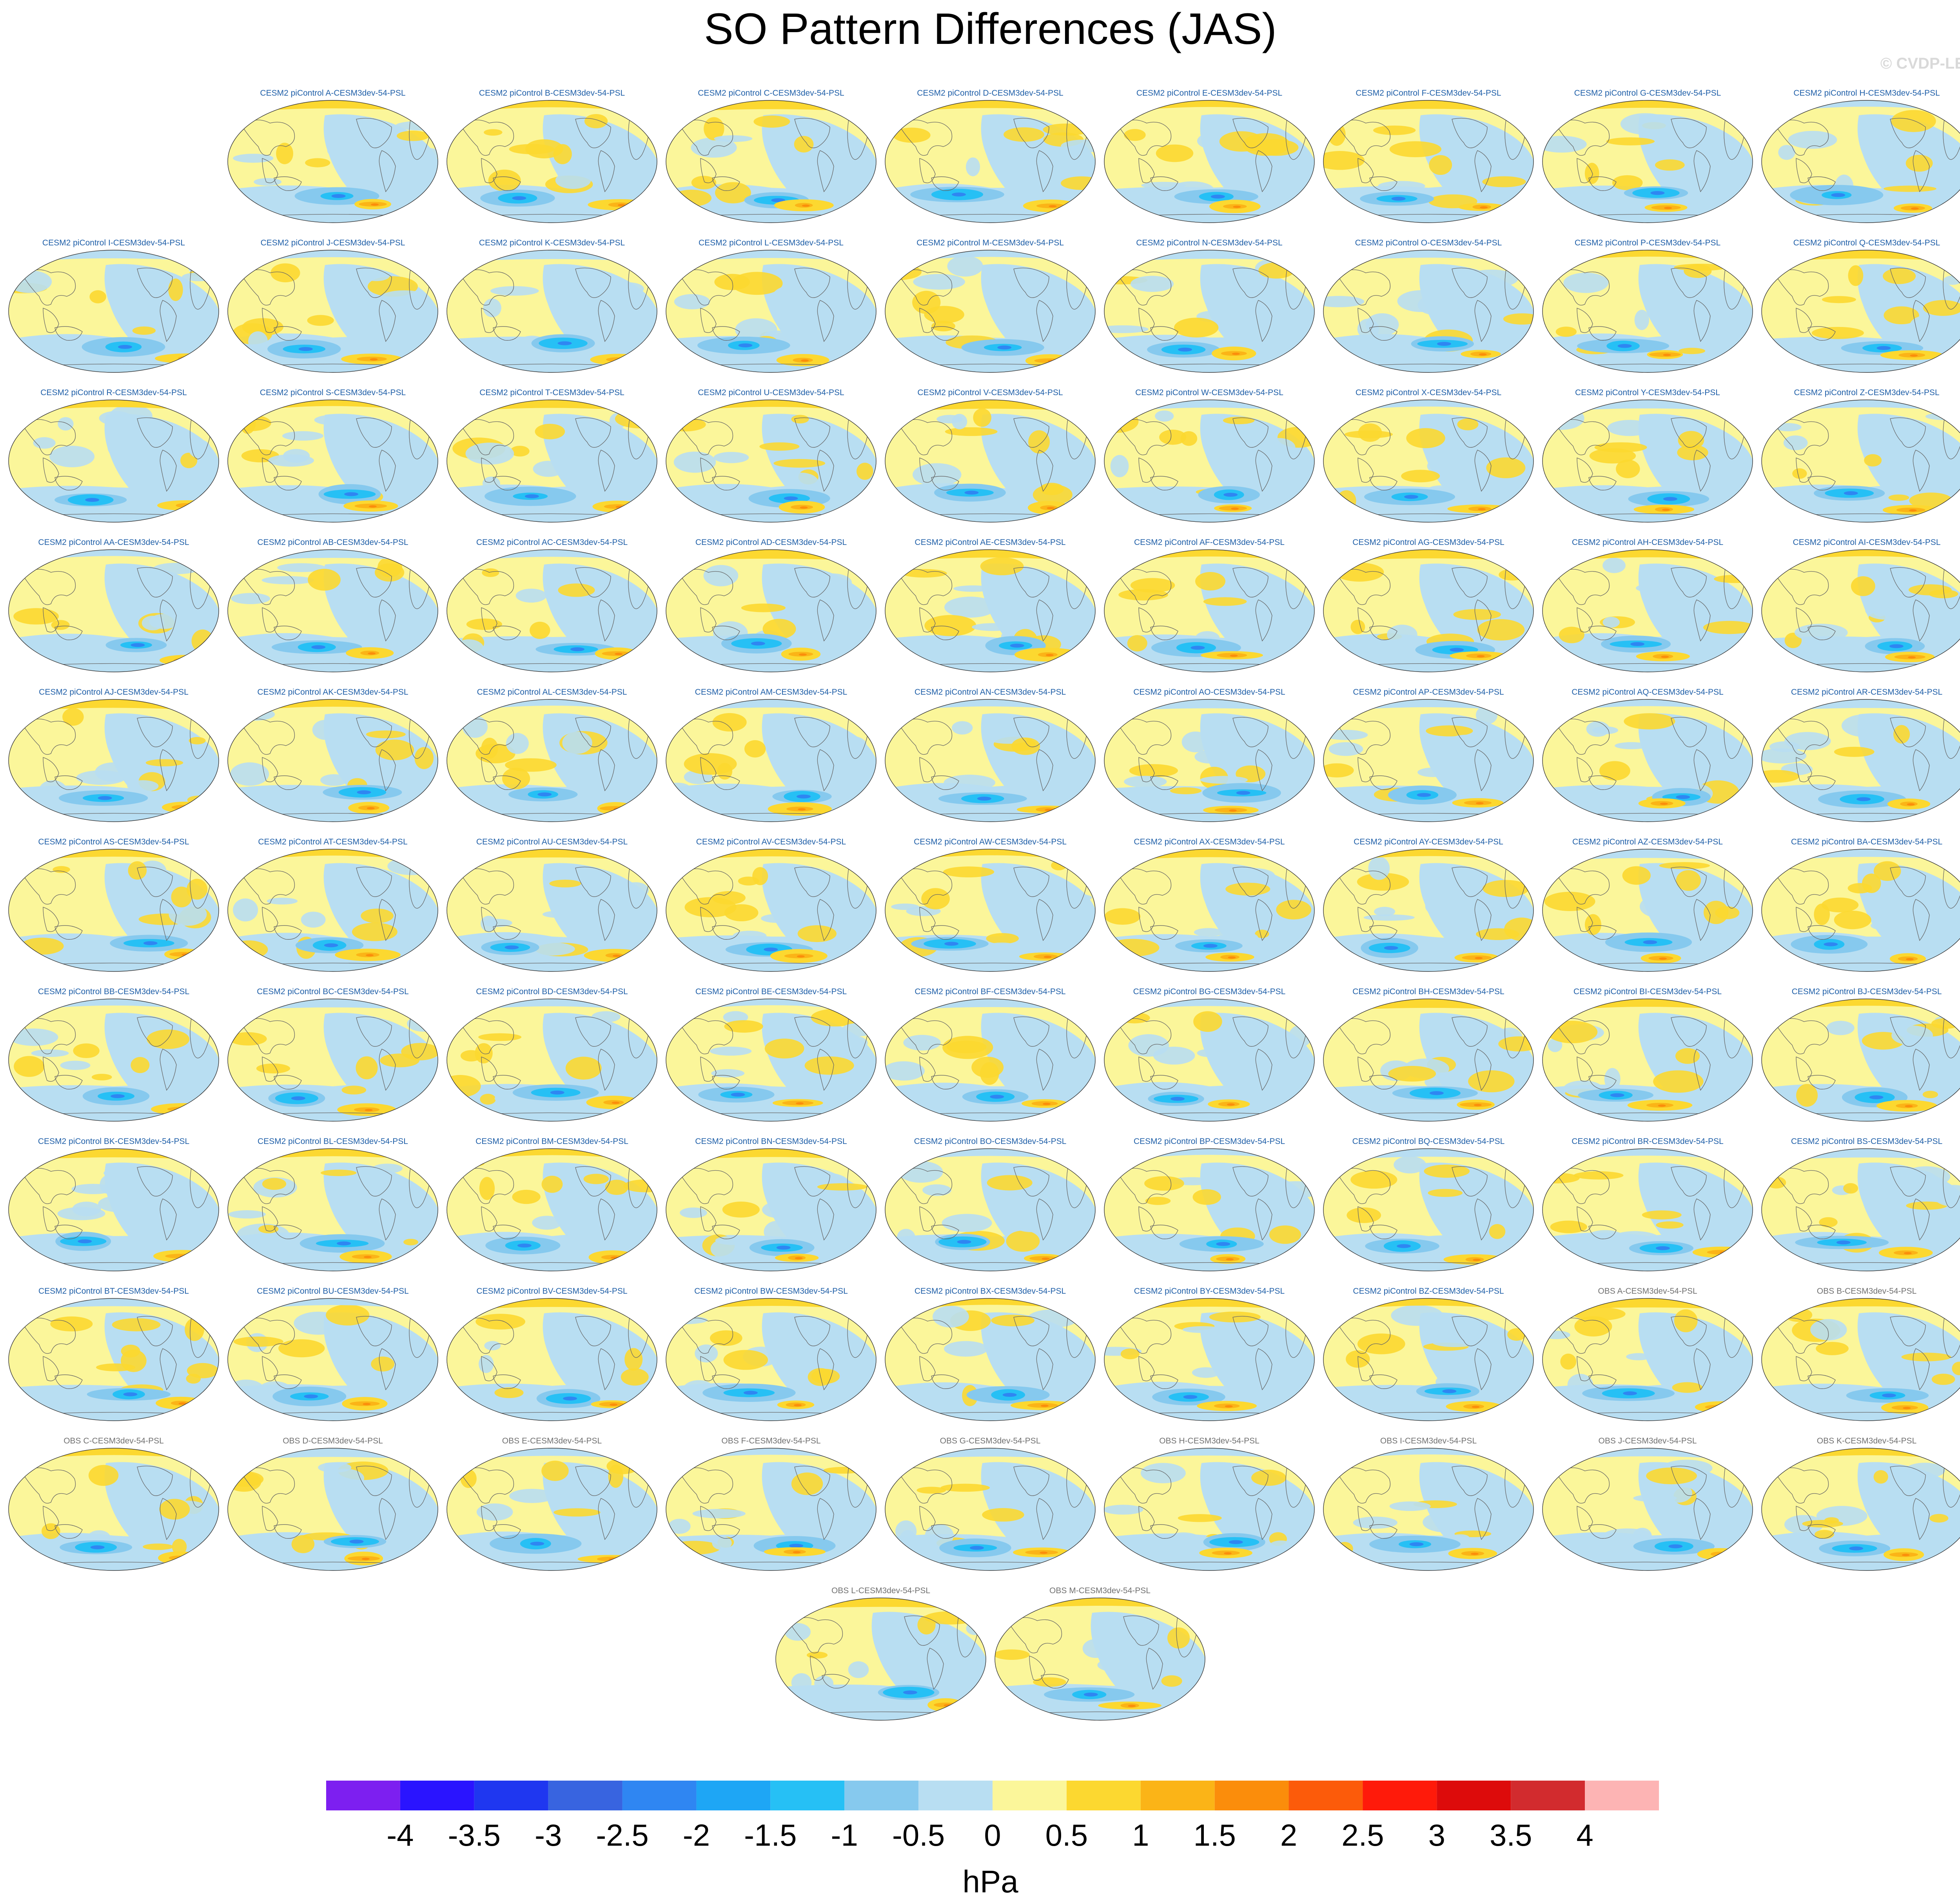 This screenshot has height=1899, width=1960. What do you see at coordinates (1428, 243) in the screenshot?
I see `map-panel-title: CESM2 piControl O-CESM3dev-54-PSL` at bounding box center [1428, 243].